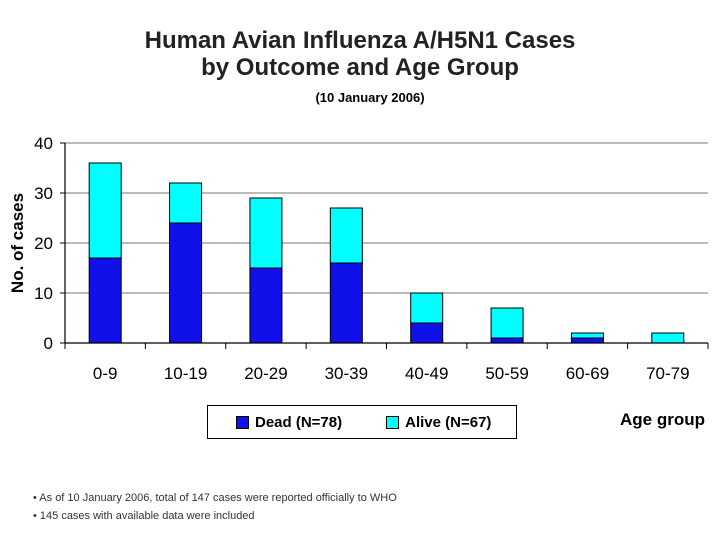 This screenshot has width=720, height=540. I want to click on x-tick-label: 70-79, so click(667, 373).